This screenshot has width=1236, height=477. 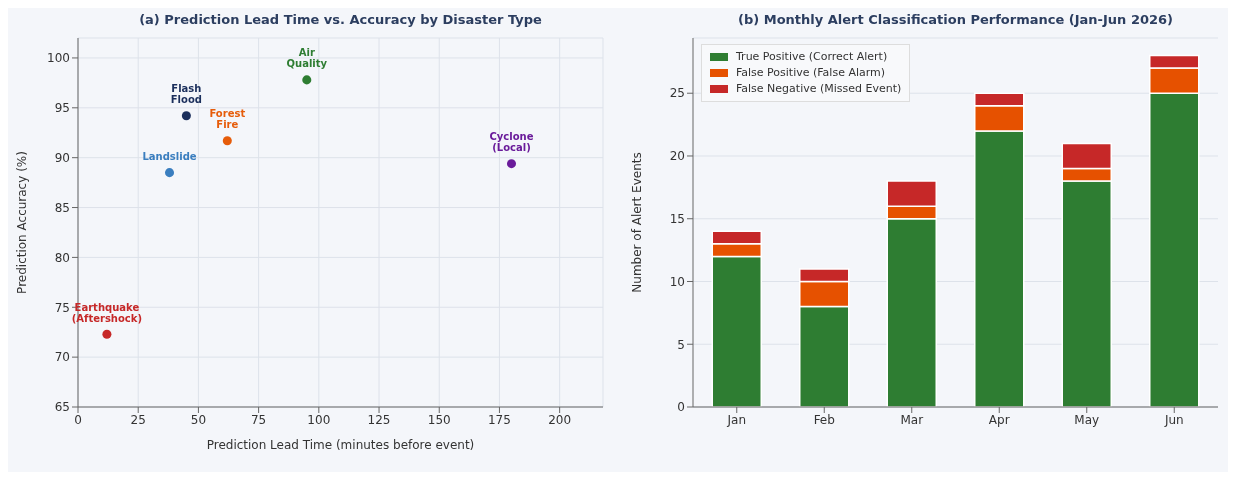 What do you see at coordinates (169, 157) in the screenshot?
I see `series-label: Landslide` at bounding box center [169, 157].